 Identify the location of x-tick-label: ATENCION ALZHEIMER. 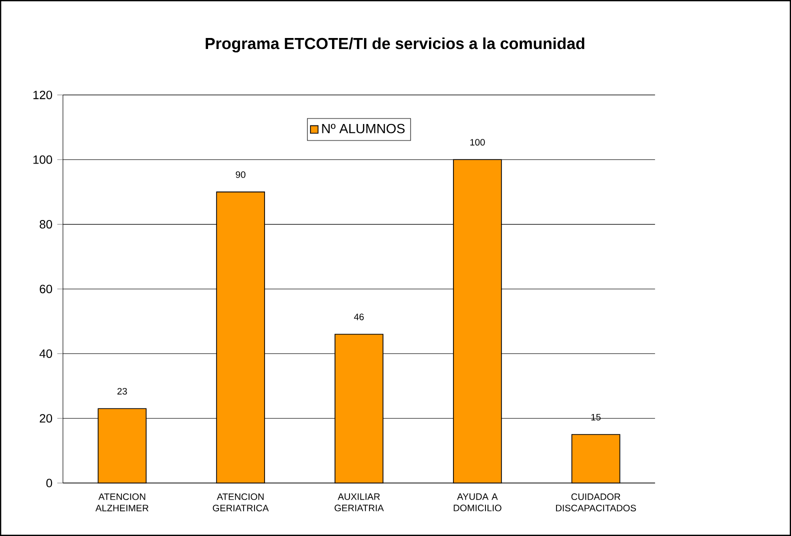
(121, 502).